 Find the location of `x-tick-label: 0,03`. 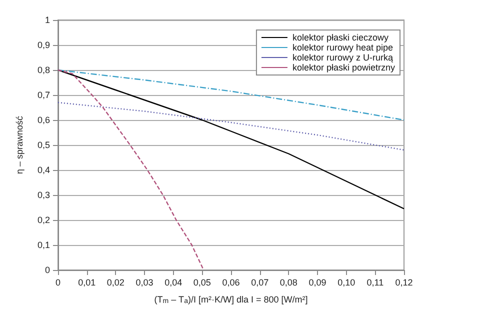

x-tick-label: 0,03 is located at coordinates (145, 283).